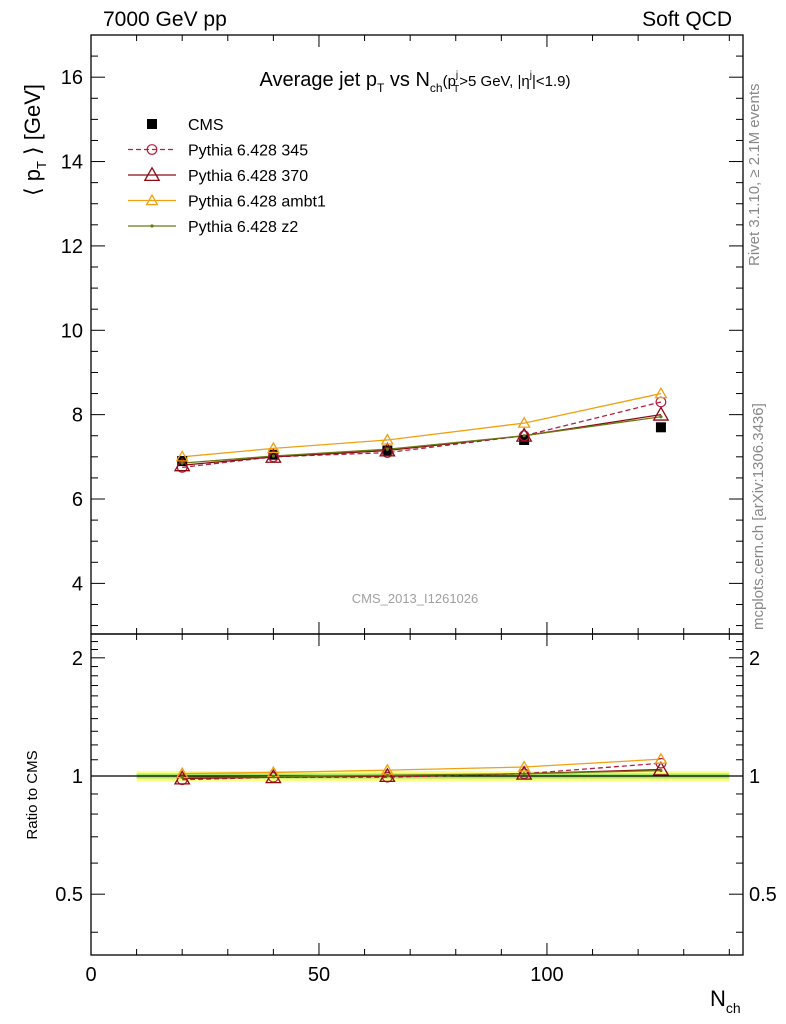 The image size is (786, 1024). Describe the element at coordinates (718, 998) in the screenshot. I see `x-label-part: N` at that location.